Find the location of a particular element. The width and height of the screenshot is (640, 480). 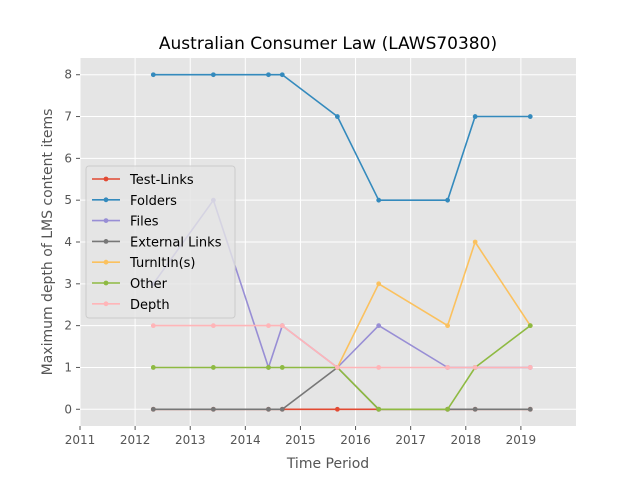

x-axis-ticks: 2011 2012 2013 2014 2015 2016 2017 2018 2019 is located at coordinates (300, 436).